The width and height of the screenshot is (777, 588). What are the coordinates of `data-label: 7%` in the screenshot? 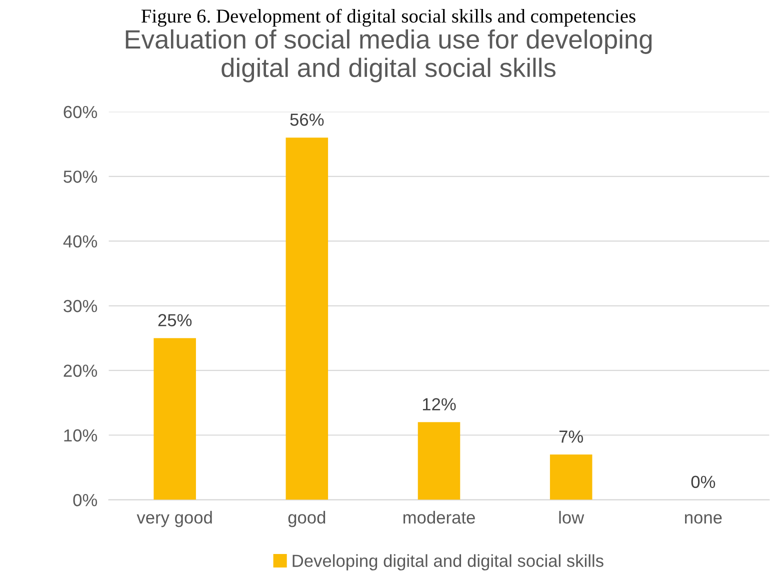 It's located at (571, 436).